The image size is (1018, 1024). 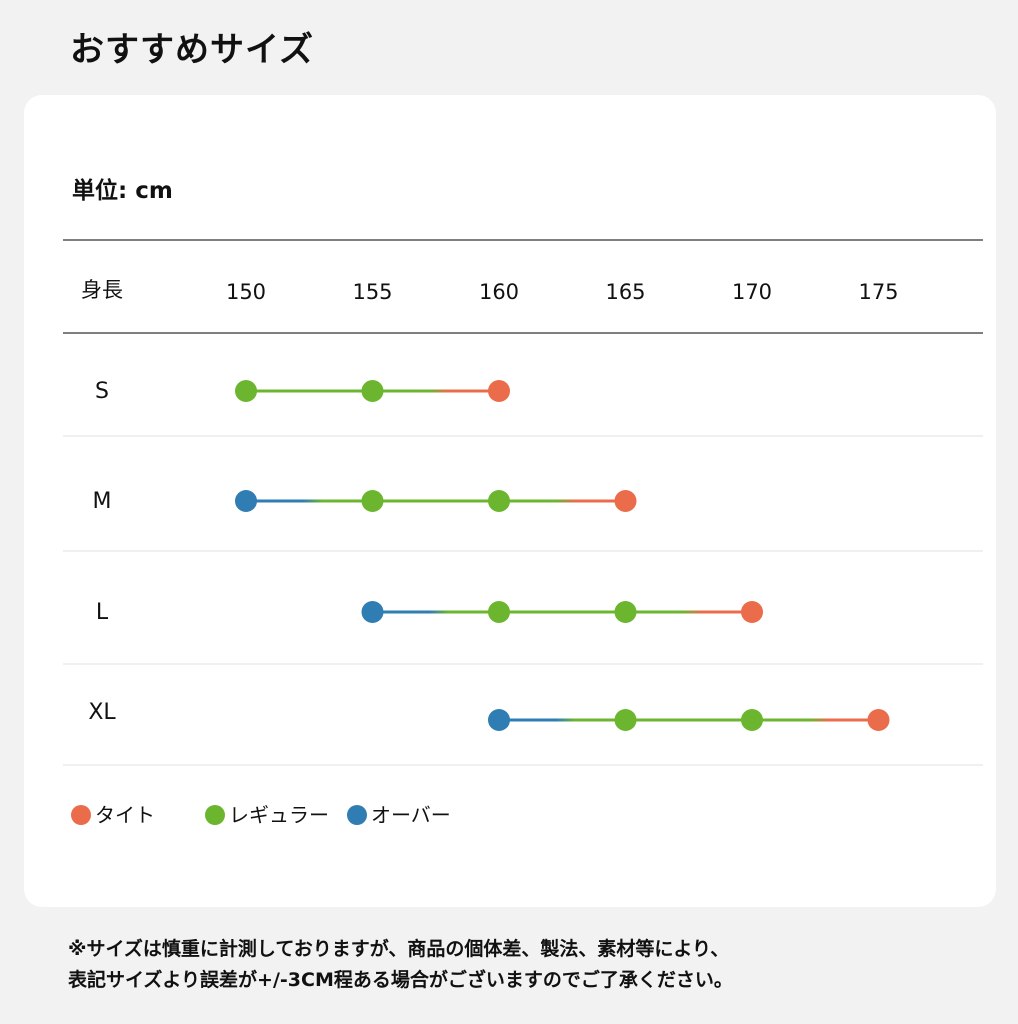 I want to click on dot-xl-170-regular, so click(x=752, y=720).